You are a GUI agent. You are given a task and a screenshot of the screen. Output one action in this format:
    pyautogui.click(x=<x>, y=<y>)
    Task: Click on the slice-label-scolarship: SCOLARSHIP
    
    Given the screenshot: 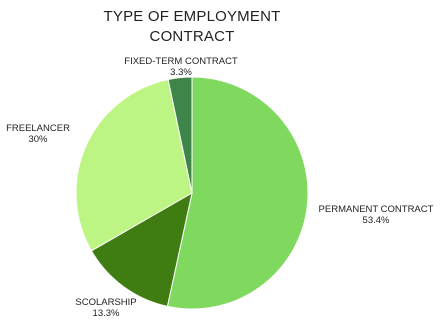 What is the action you would take?
    pyautogui.click(x=105, y=302)
    